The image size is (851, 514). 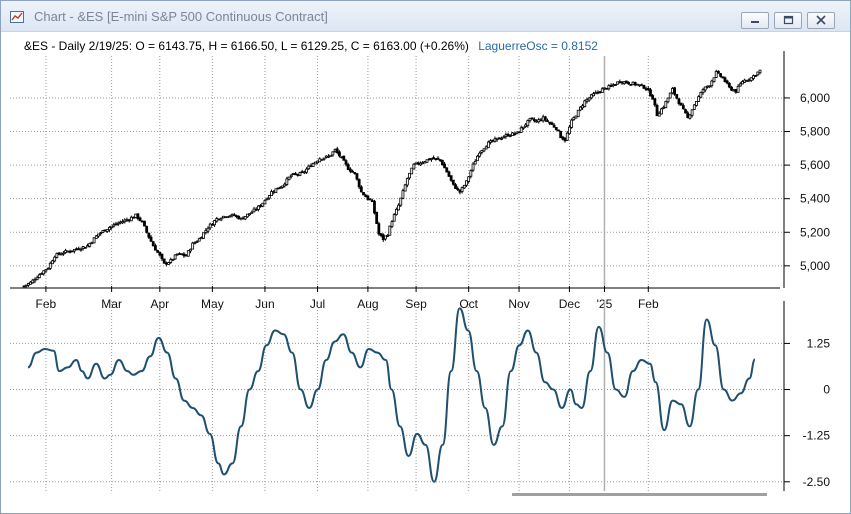 I want to click on minimize-button, so click(x=755, y=20).